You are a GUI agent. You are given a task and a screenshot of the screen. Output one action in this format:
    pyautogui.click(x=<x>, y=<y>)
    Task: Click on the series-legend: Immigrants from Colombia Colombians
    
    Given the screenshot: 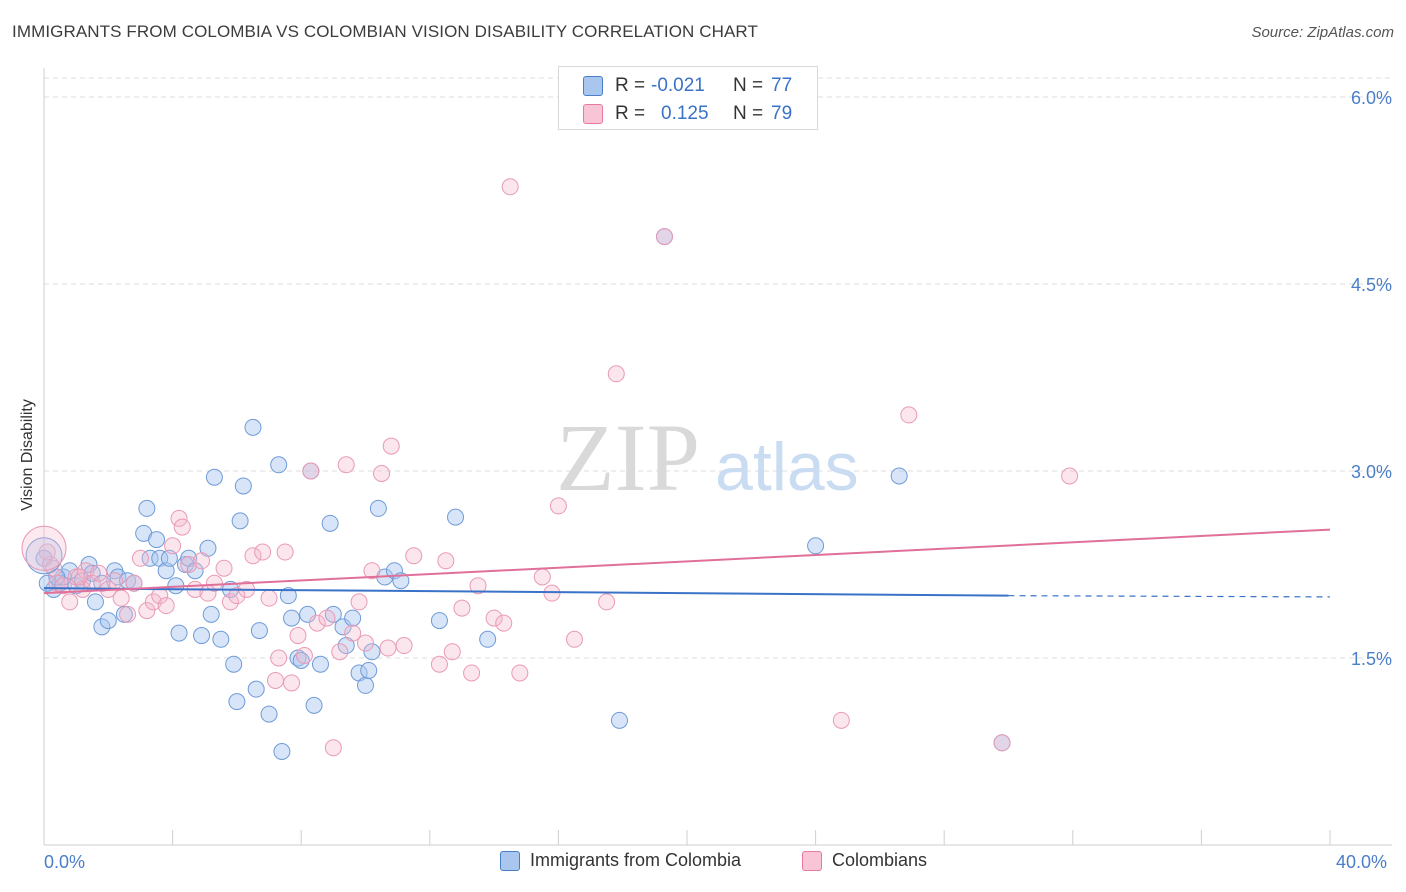 What is the action you would take?
    pyautogui.click(x=703, y=865)
    